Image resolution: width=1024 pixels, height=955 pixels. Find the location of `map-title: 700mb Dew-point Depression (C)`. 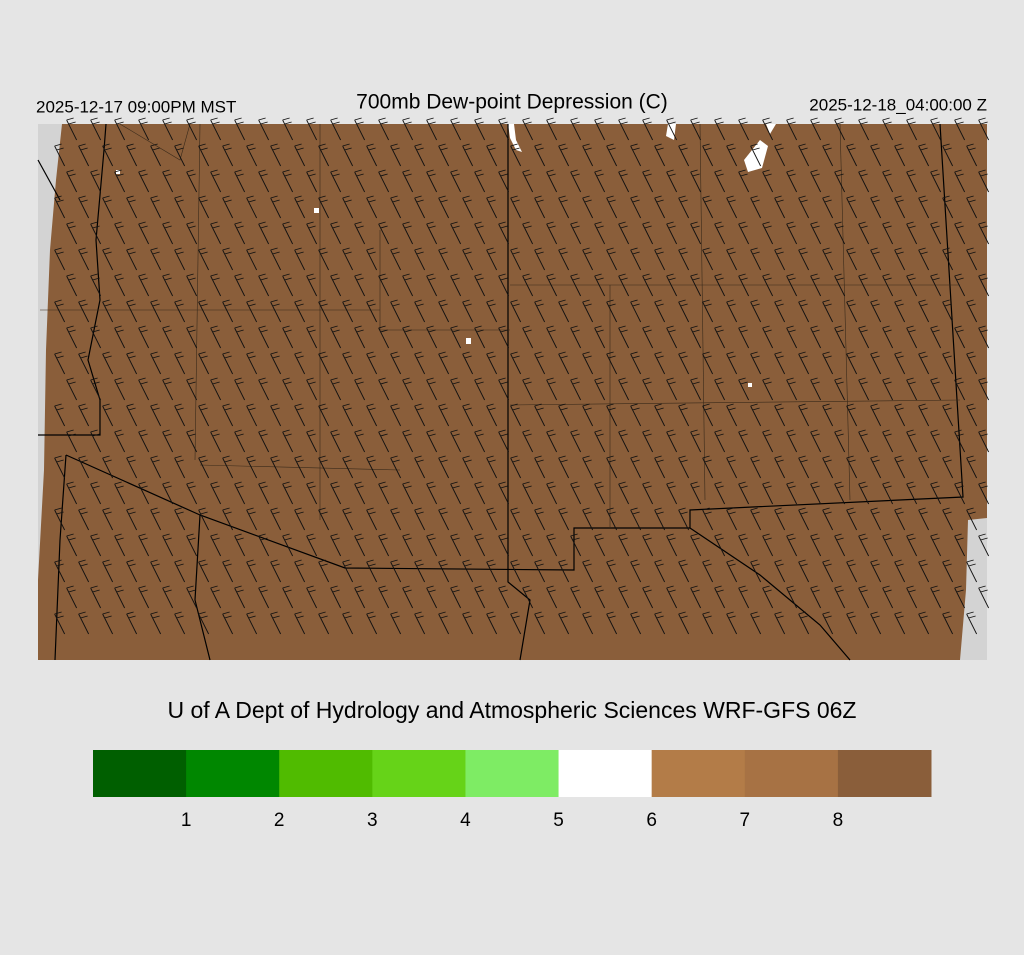

map-title: 700mb Dew-point Depression (C) is located at coordinates (512, 102).